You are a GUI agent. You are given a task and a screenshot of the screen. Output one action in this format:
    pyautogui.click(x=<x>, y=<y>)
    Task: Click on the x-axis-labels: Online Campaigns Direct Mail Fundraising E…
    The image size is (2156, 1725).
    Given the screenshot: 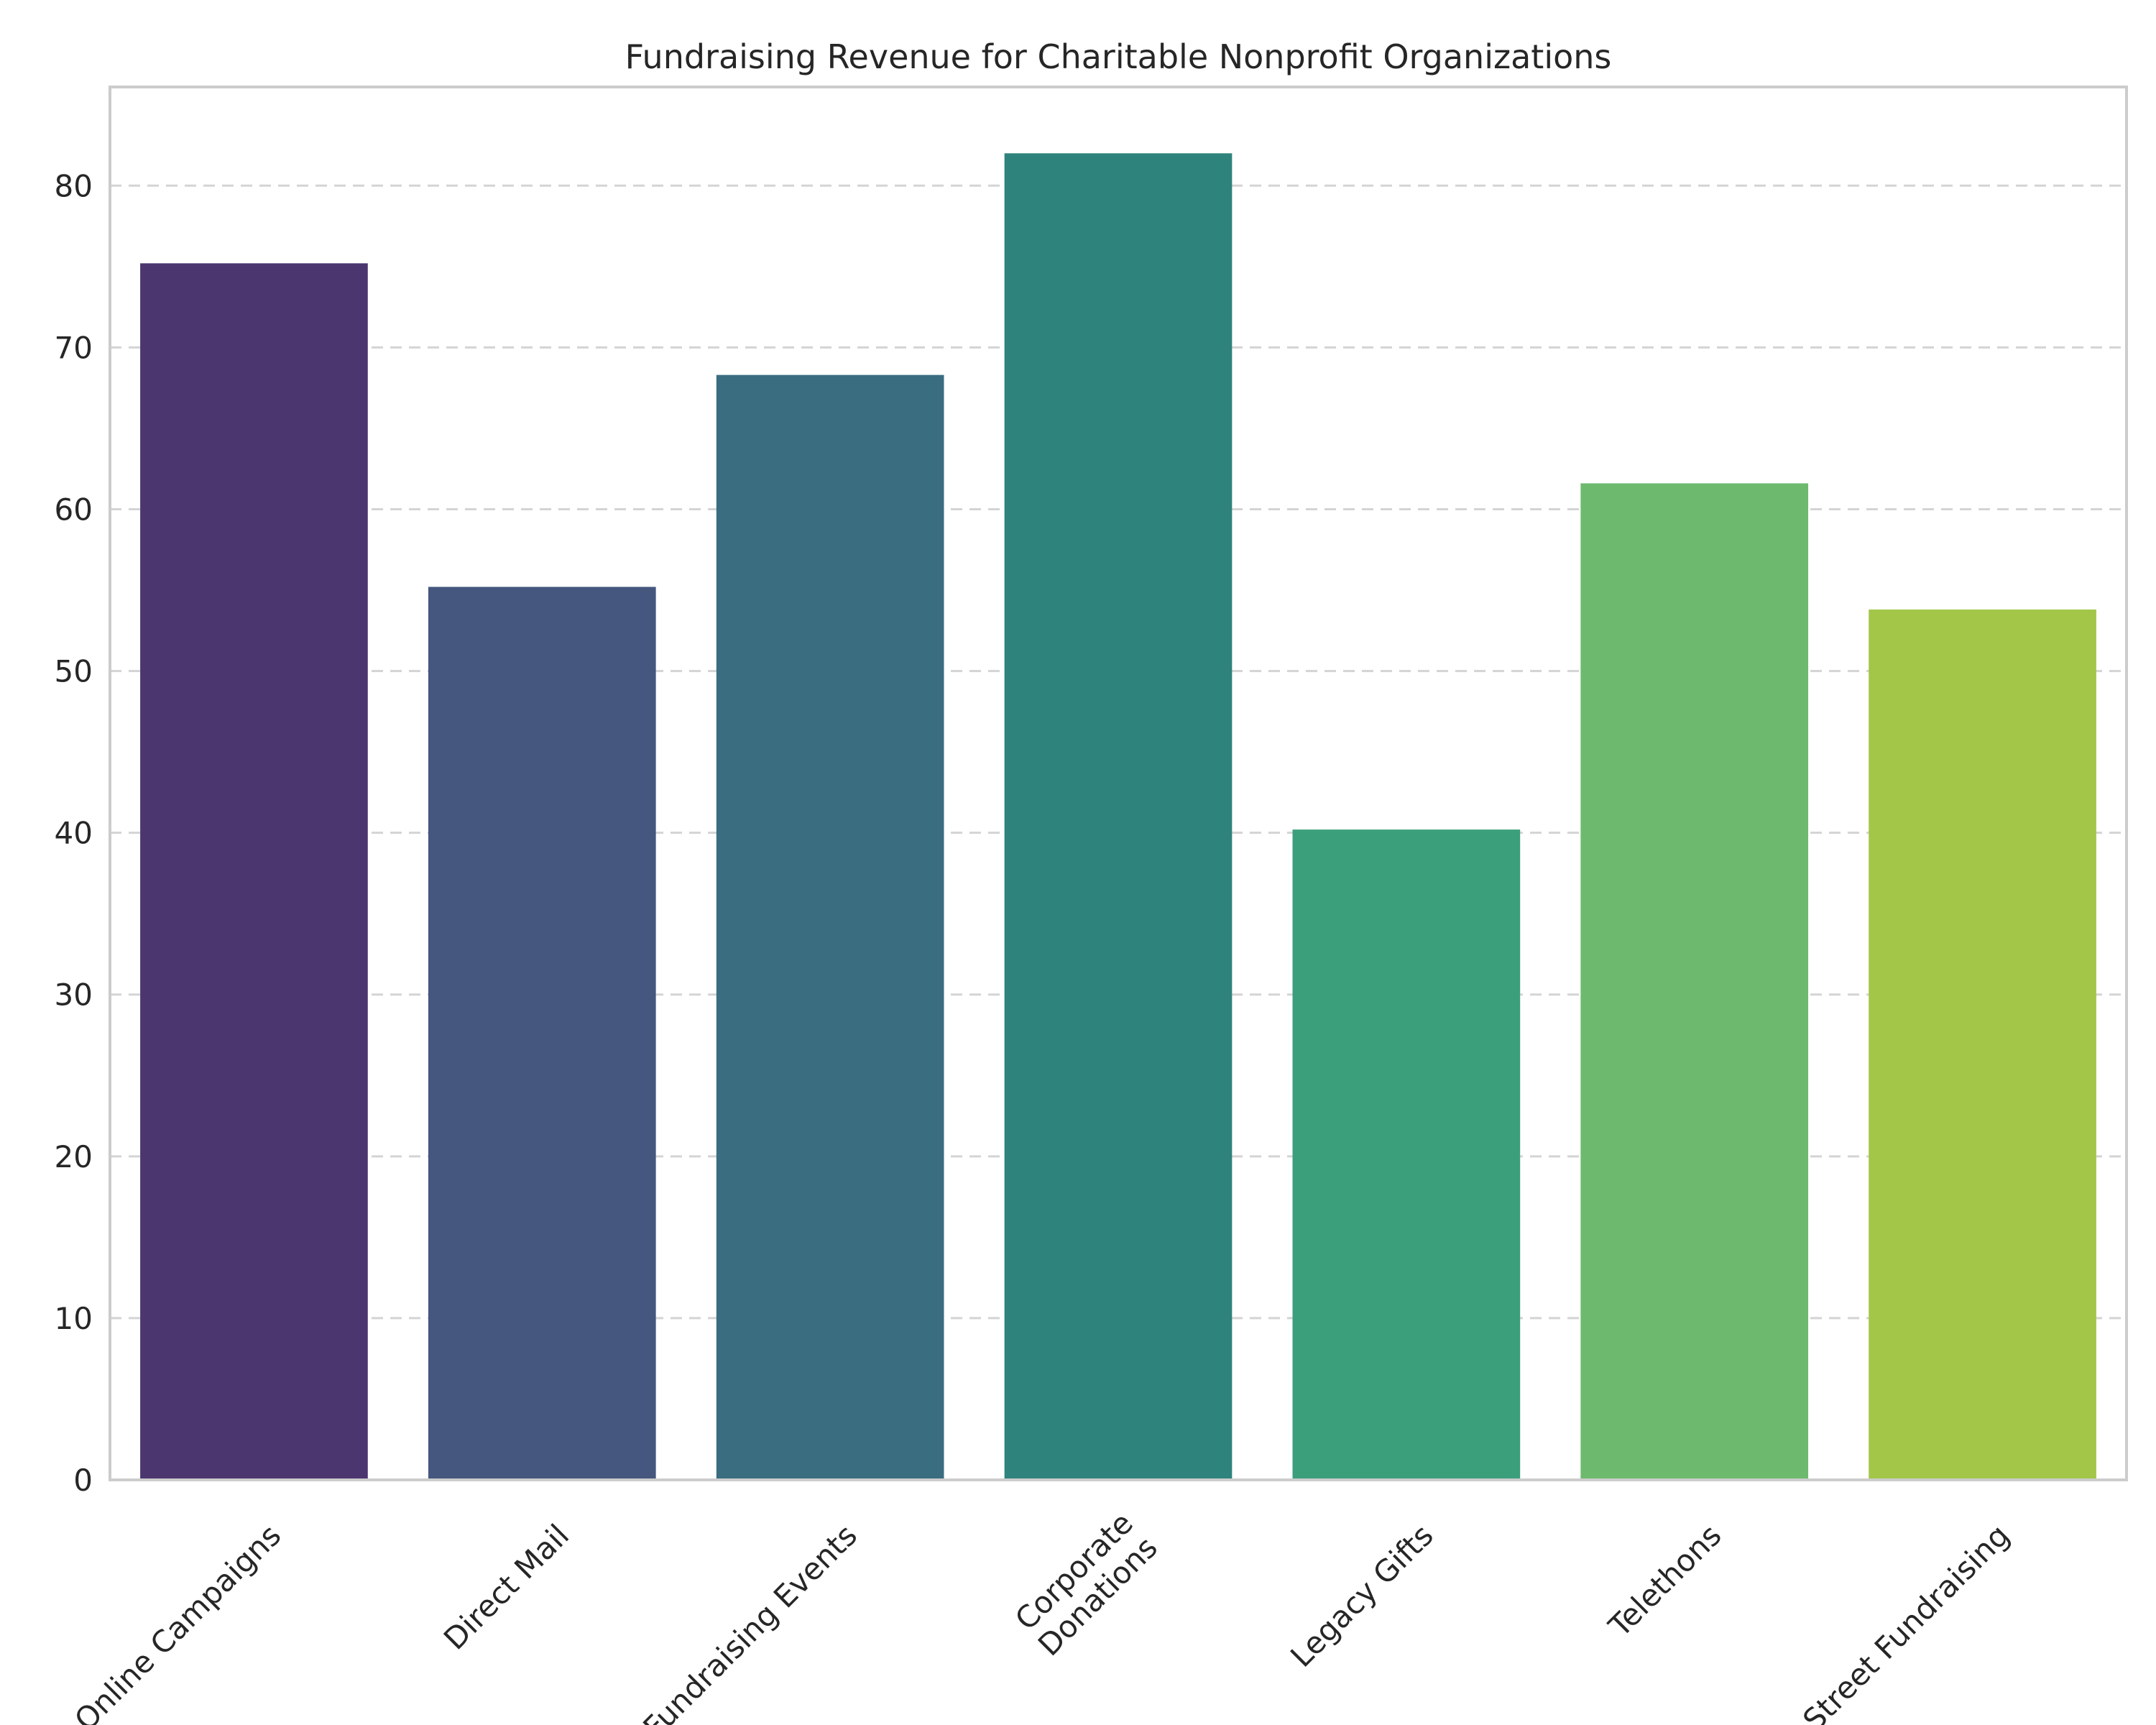 What is the action you would take?
    pyautogui.click(x=1042, y=1615)
    